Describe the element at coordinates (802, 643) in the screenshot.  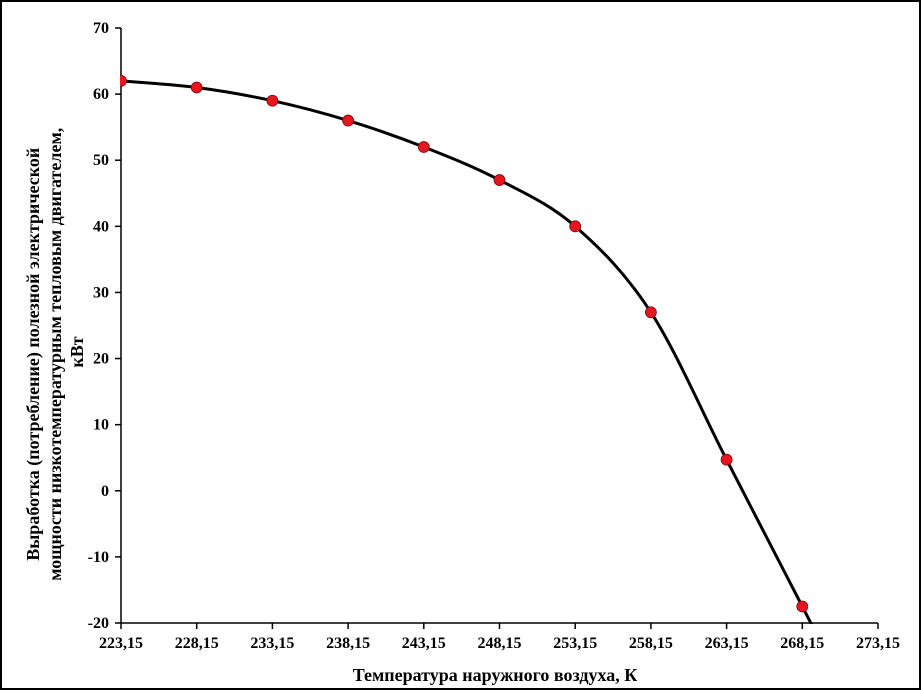
I see `x-tick-label: 268,15` at that location.